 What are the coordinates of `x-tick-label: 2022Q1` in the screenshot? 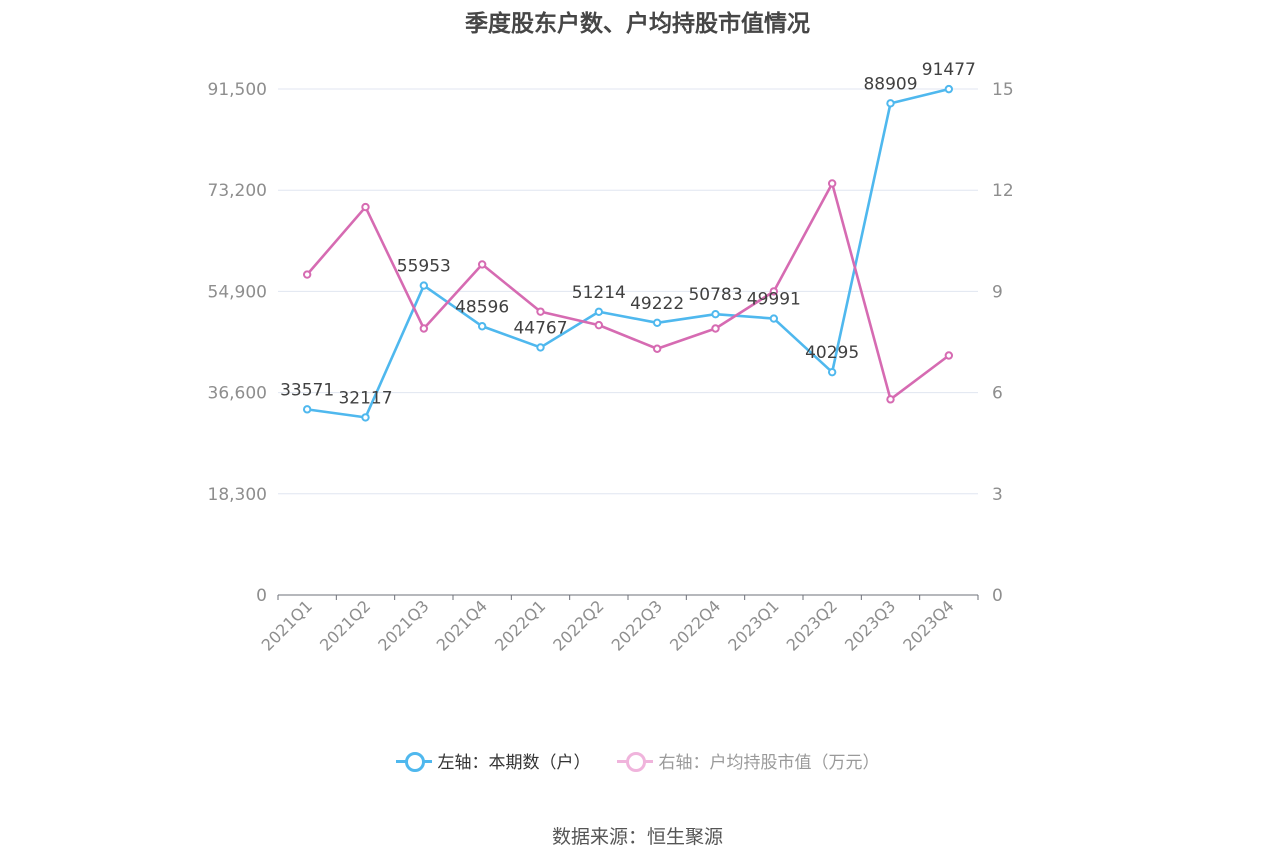 It's located at (520, 625).